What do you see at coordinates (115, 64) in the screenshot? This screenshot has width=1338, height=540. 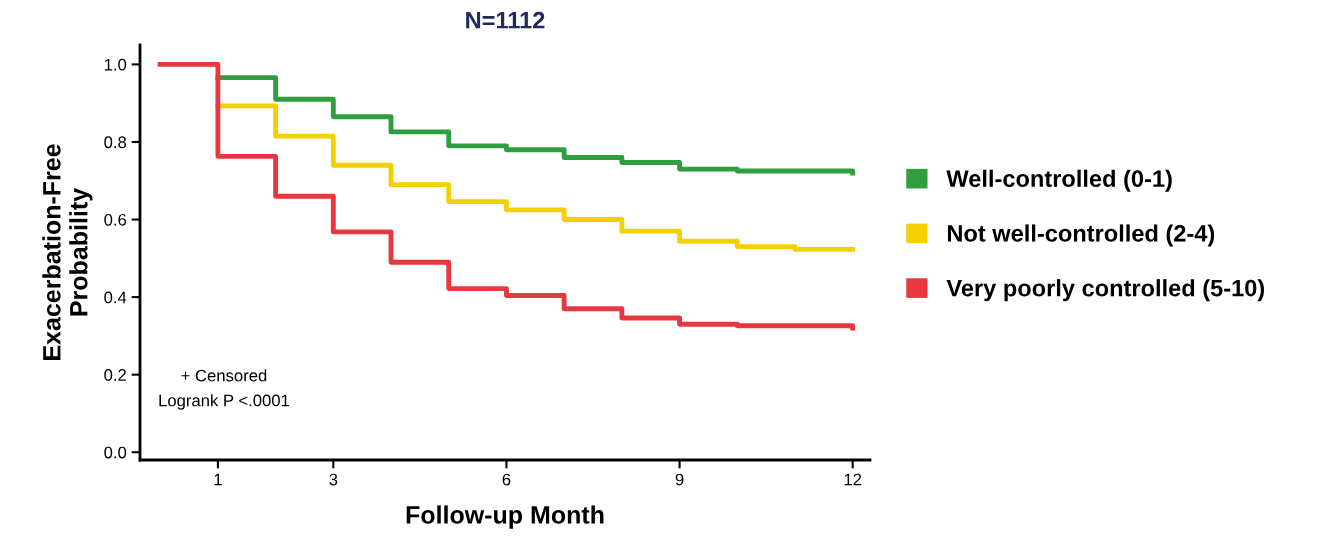 I see `y-tick-label: 1.0` at bounding box center [115, 64].